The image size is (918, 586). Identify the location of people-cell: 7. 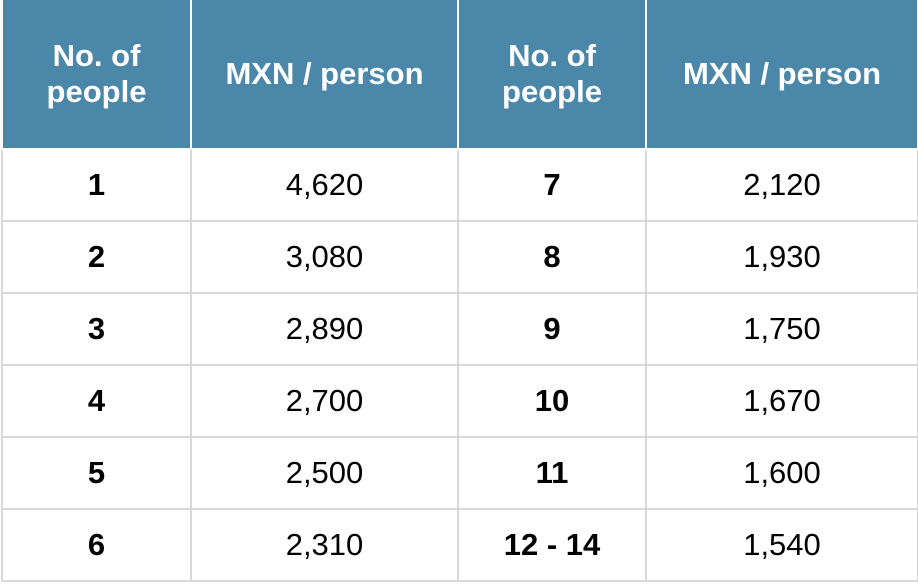
(552, 185).